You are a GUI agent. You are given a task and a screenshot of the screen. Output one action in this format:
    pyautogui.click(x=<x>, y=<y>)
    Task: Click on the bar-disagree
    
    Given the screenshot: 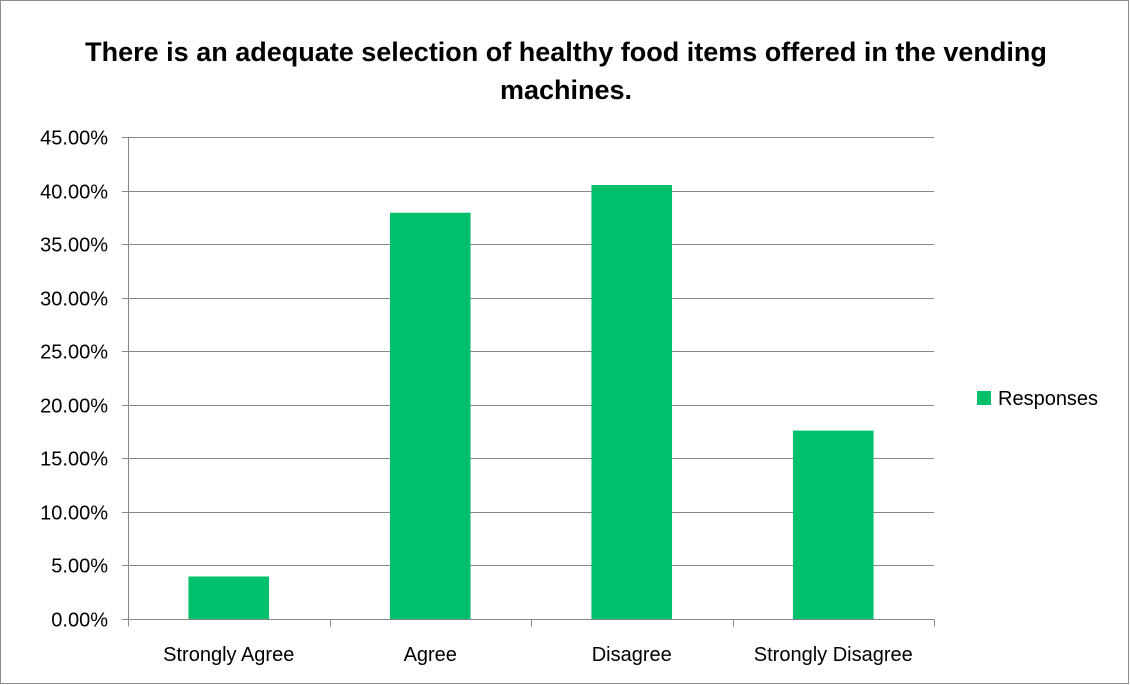 What is the action you would take?
    pyautogui.click(x=632, y=401)
    